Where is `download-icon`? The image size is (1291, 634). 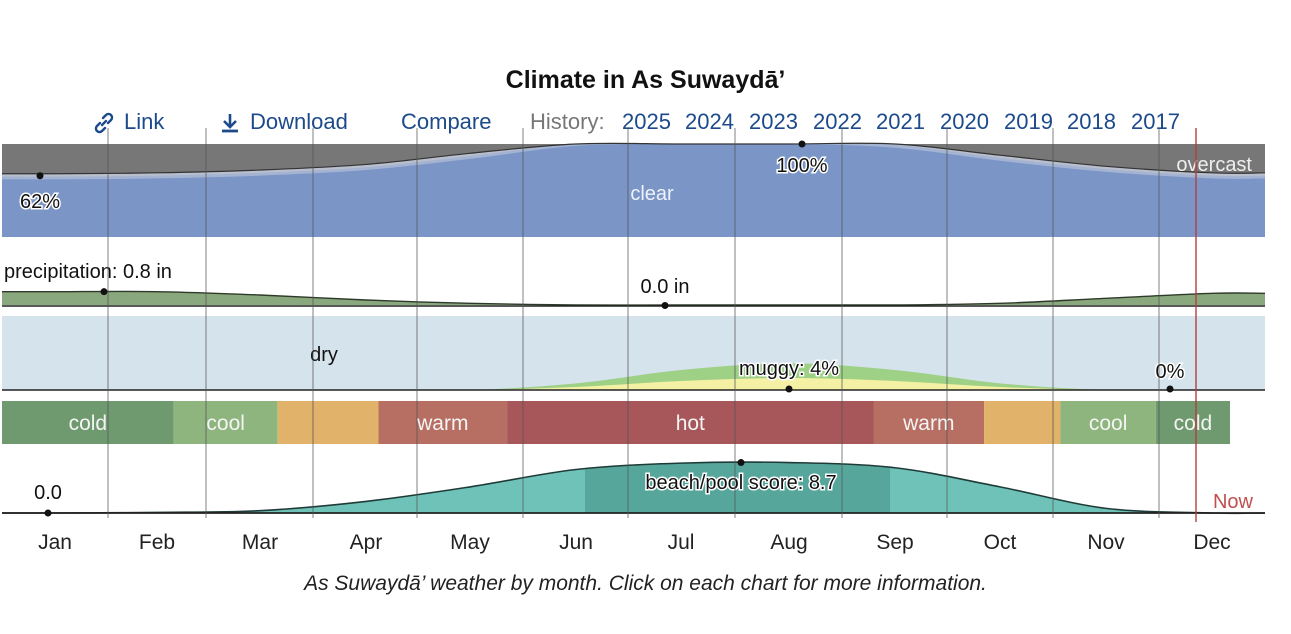
download-icon is located at coordinates (230, 123).